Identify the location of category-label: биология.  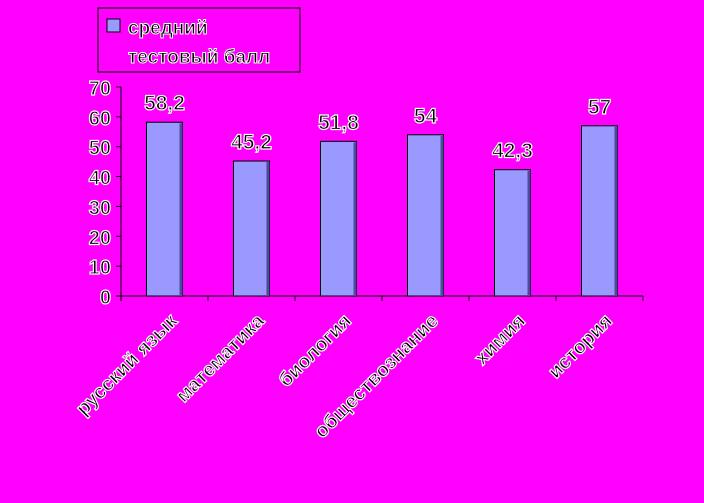
(315, 351).